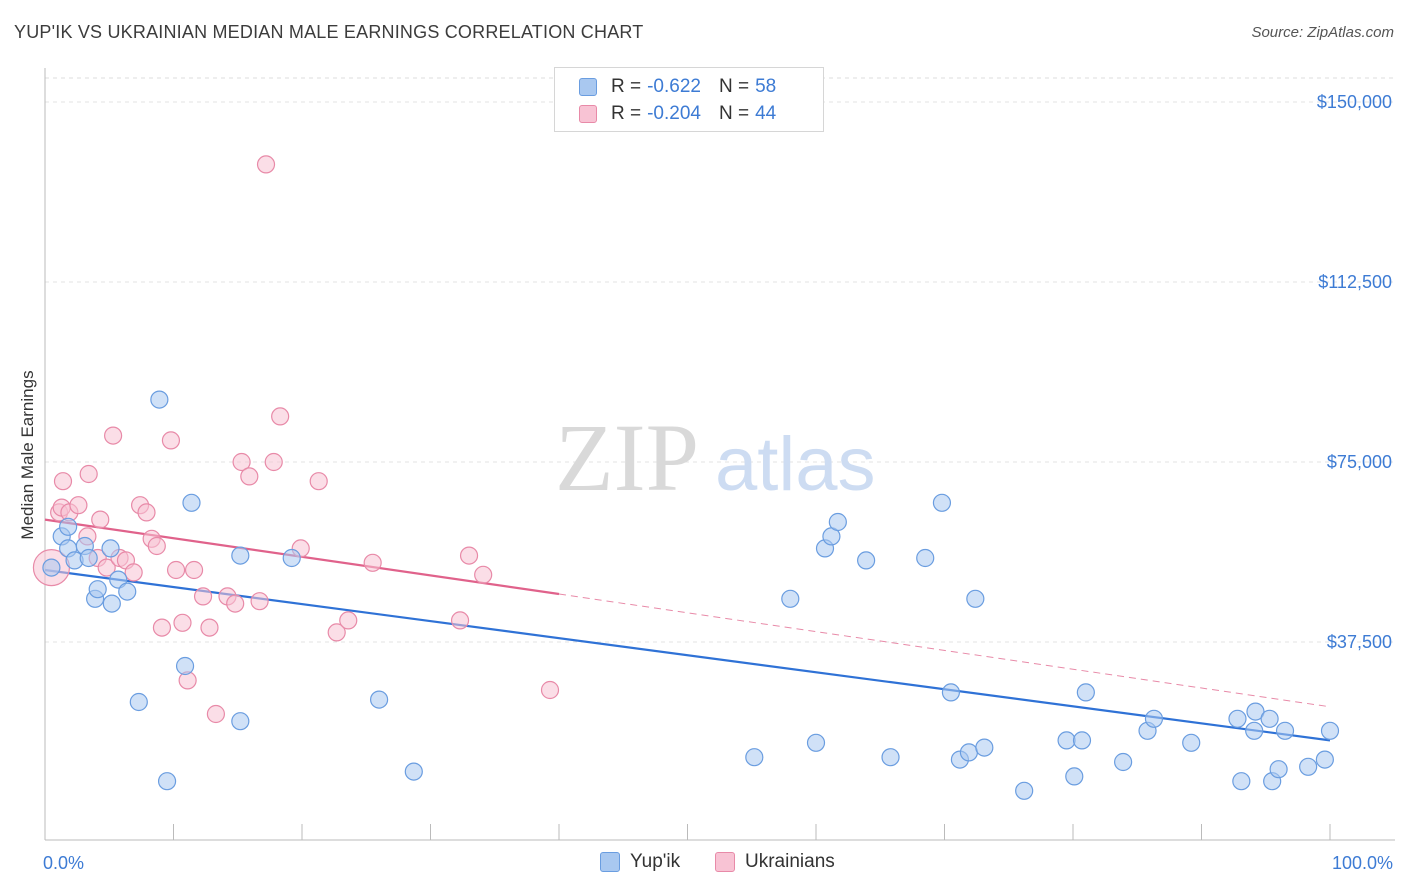 The width and height of the screenshot is (1406, 892). I want to click on watermark: ZIP atlas, so click(715, 457).